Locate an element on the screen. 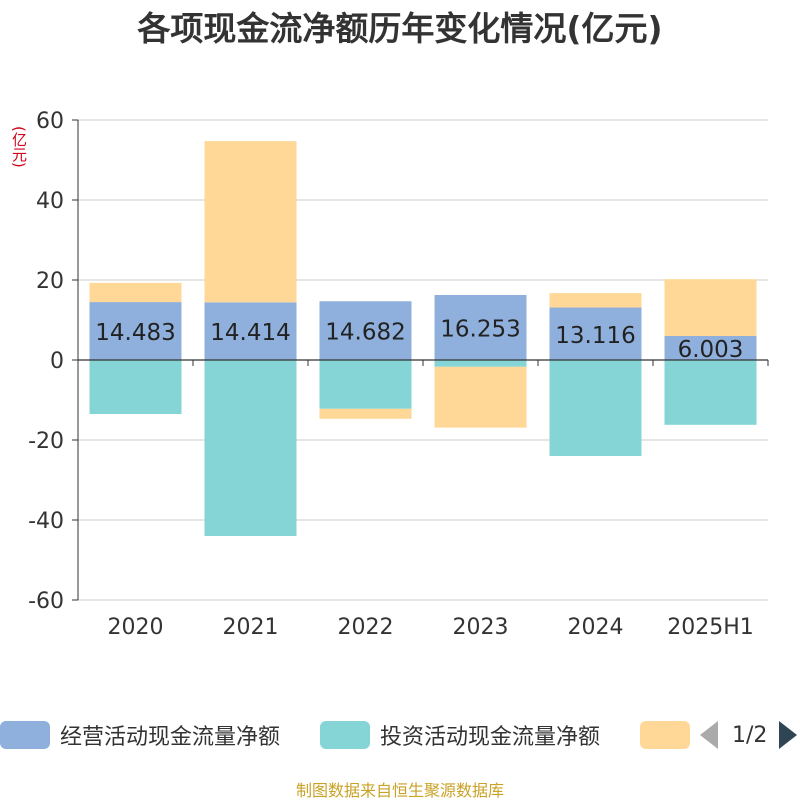 This screenshot has height=801, width=800. data-label: 16.253 is located at coordinates (480, 329).